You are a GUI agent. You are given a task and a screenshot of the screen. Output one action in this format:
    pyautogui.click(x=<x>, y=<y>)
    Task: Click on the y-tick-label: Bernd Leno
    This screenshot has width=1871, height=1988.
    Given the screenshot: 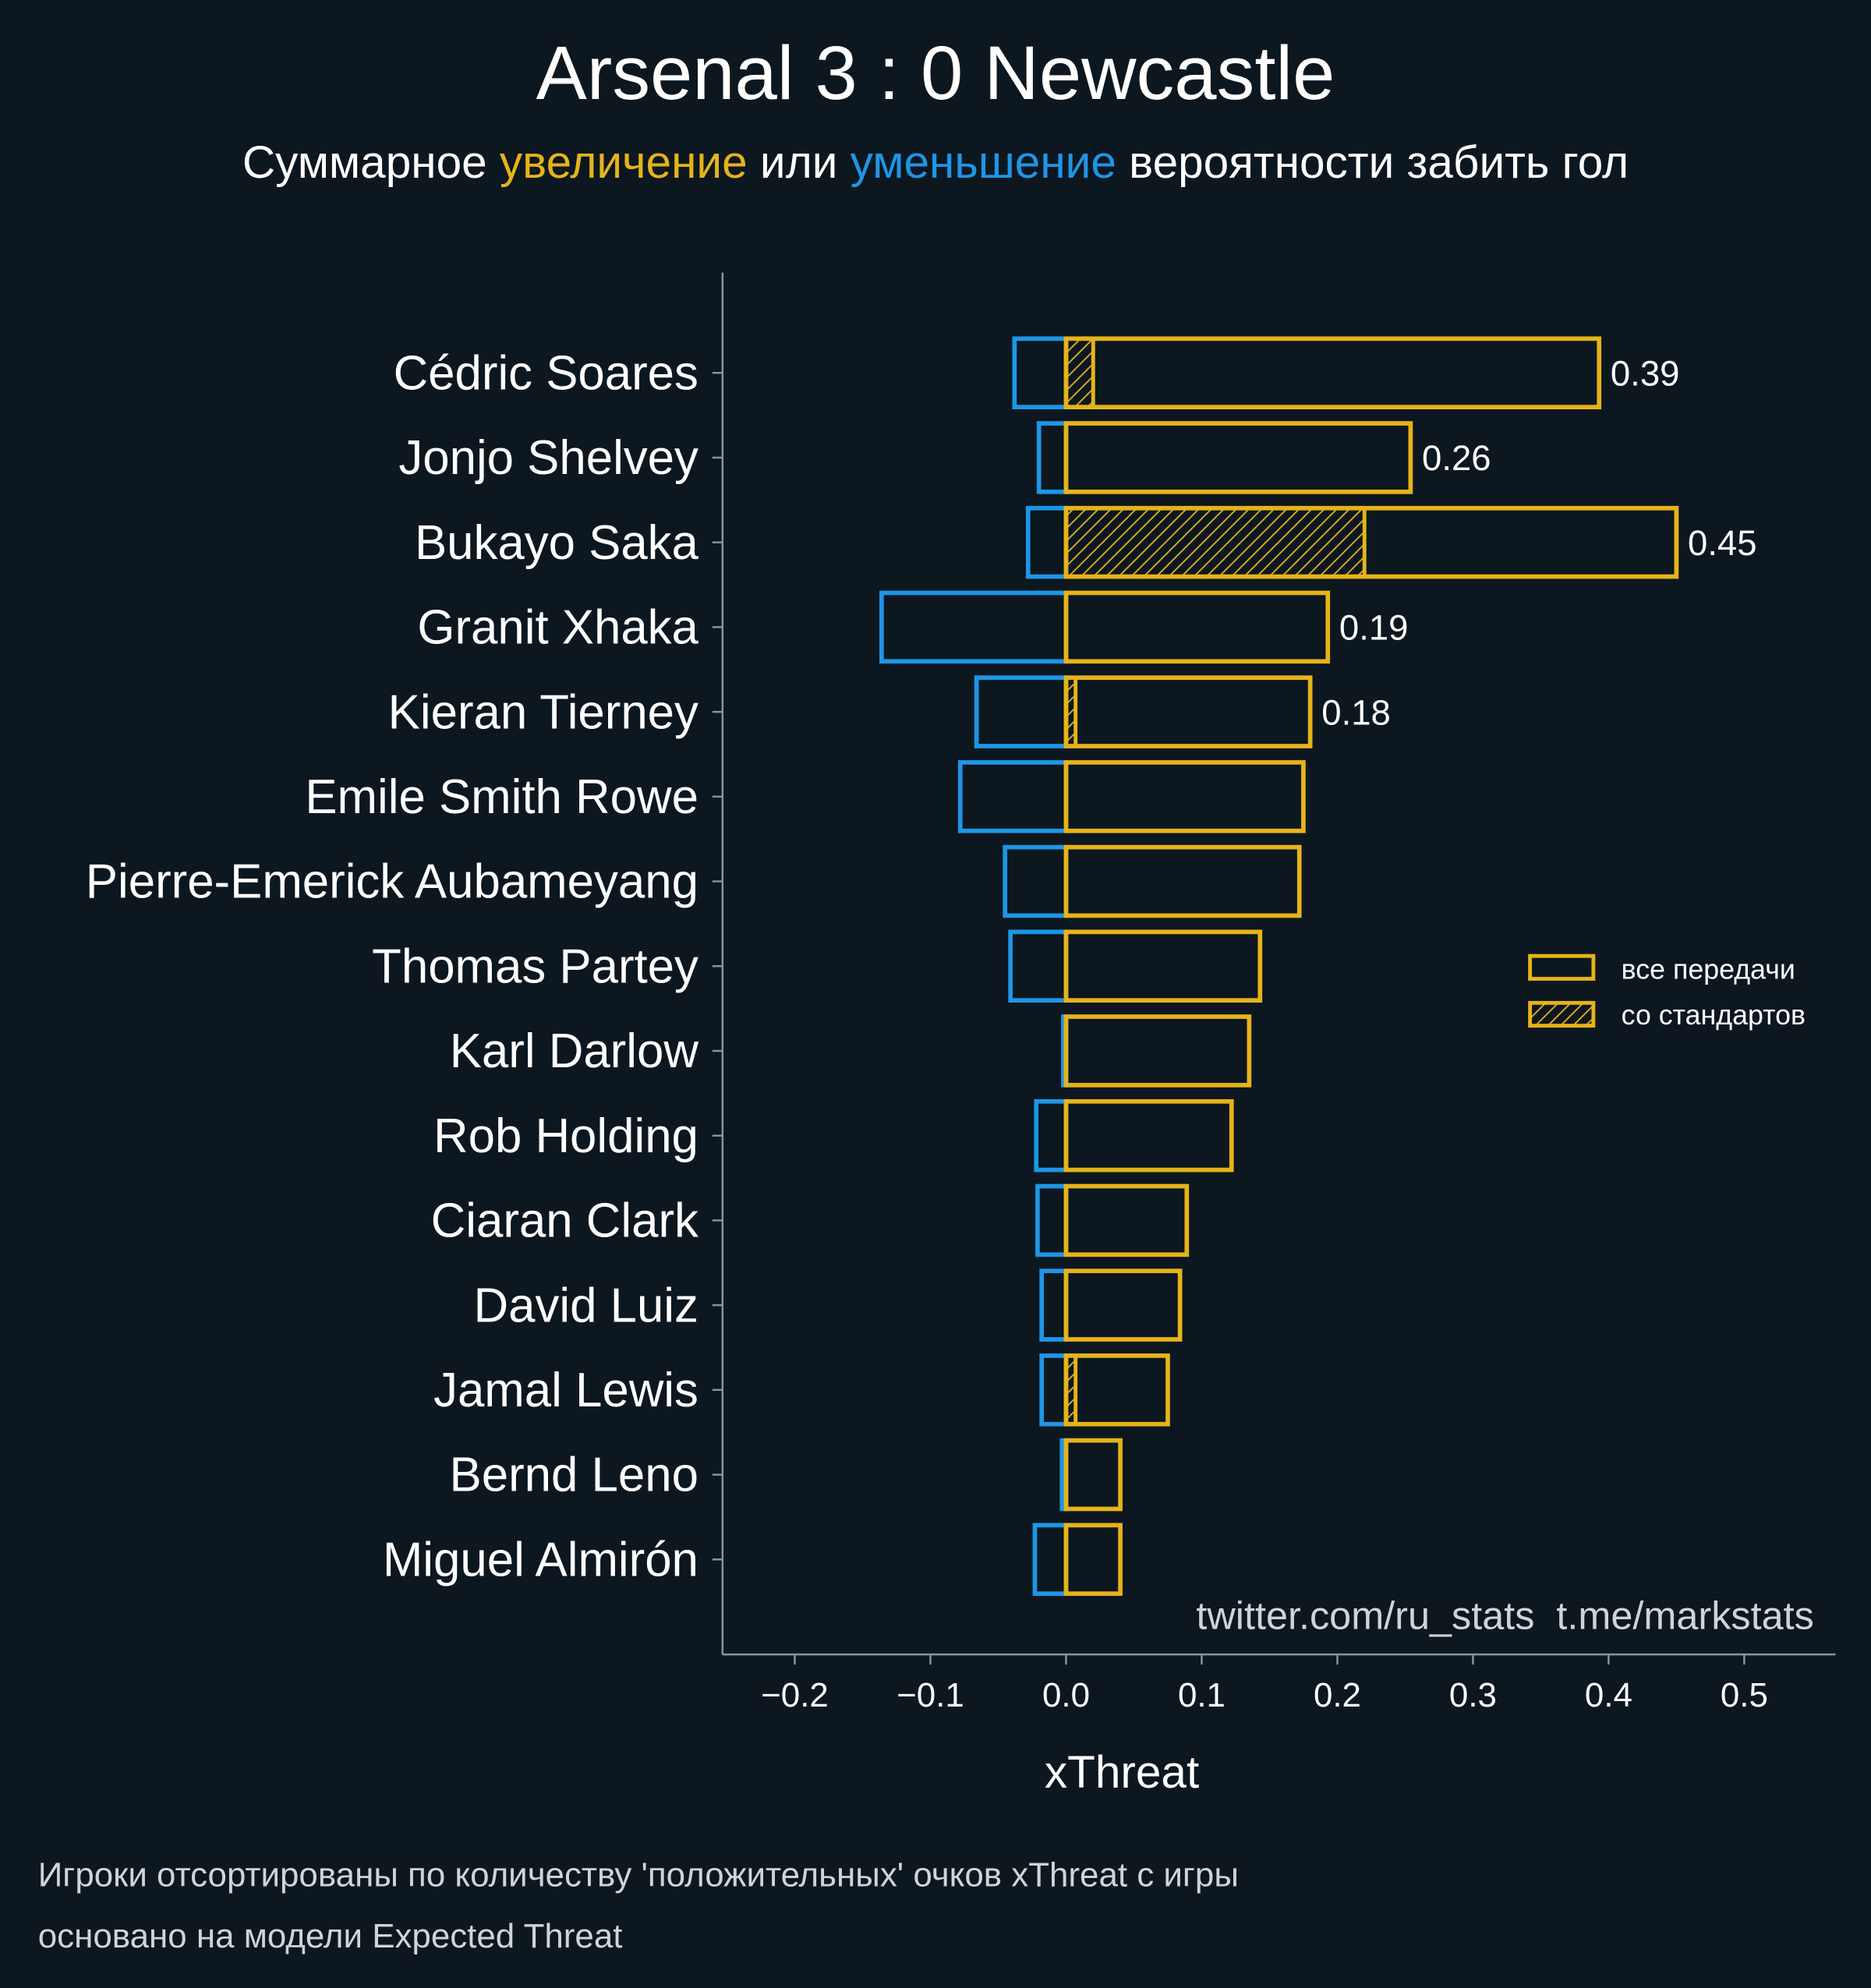 What is the action you would take?
    pyautogui.click(x=574, y=1475)
    